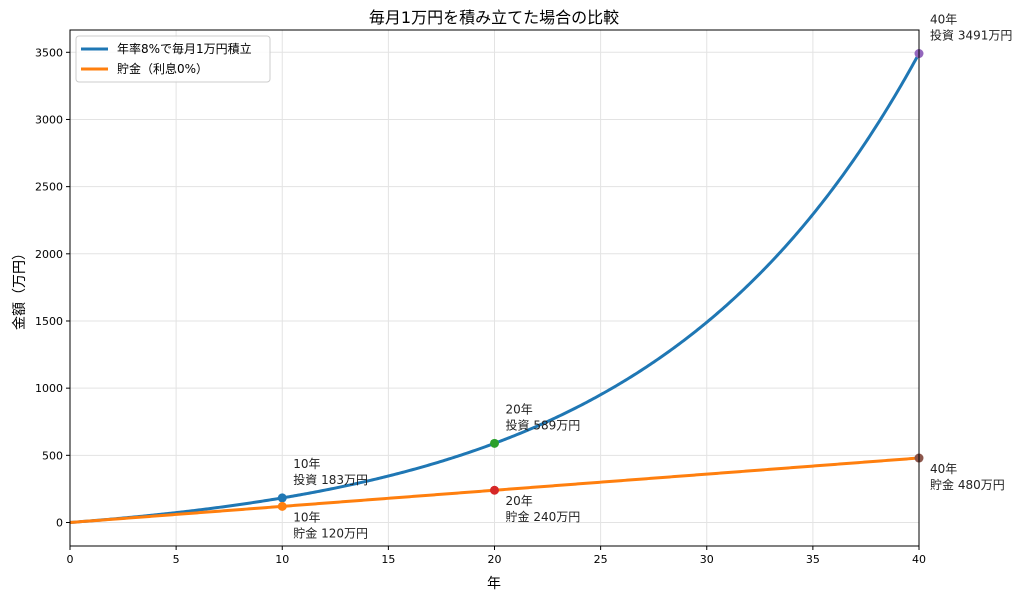 The width and height of the screenshot is (1024, 601). What do you see at coordinates (494, 17) in the screenshot?
I see `chart-title: 毎月1万円を積み立てた場合の比較` at bounding box center [494, 17].